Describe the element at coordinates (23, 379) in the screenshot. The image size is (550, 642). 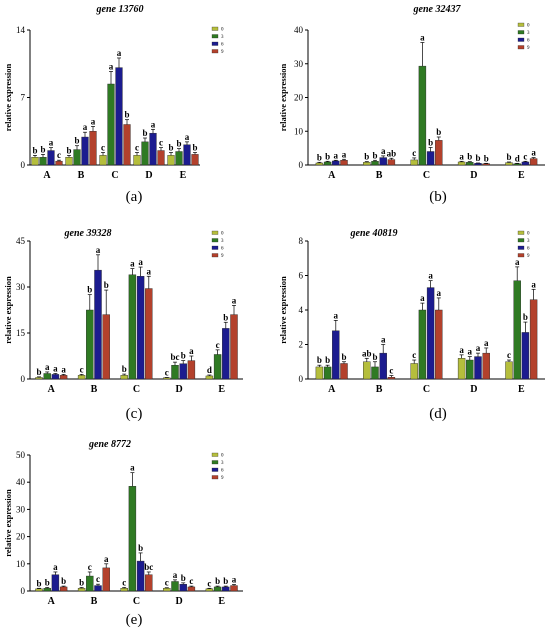
I see `y-tick-label: 0` at that location.